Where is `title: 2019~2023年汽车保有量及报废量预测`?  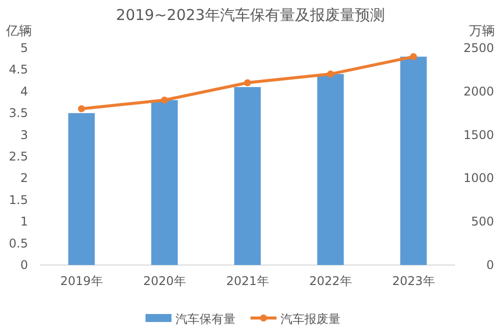
title: 2019~2023年汽车保有量及报废量预测 is located at coordinates (250, 15).